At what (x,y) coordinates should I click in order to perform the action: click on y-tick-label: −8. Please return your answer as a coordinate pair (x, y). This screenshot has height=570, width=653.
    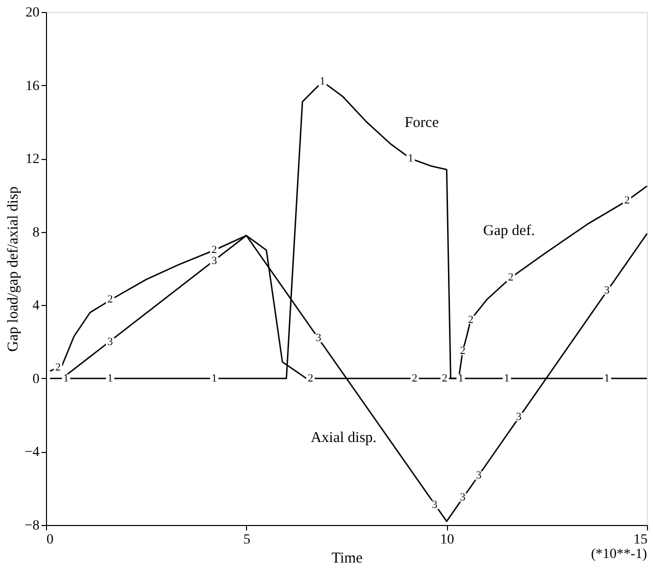
    Looking at the image, I should click on (32, 526).